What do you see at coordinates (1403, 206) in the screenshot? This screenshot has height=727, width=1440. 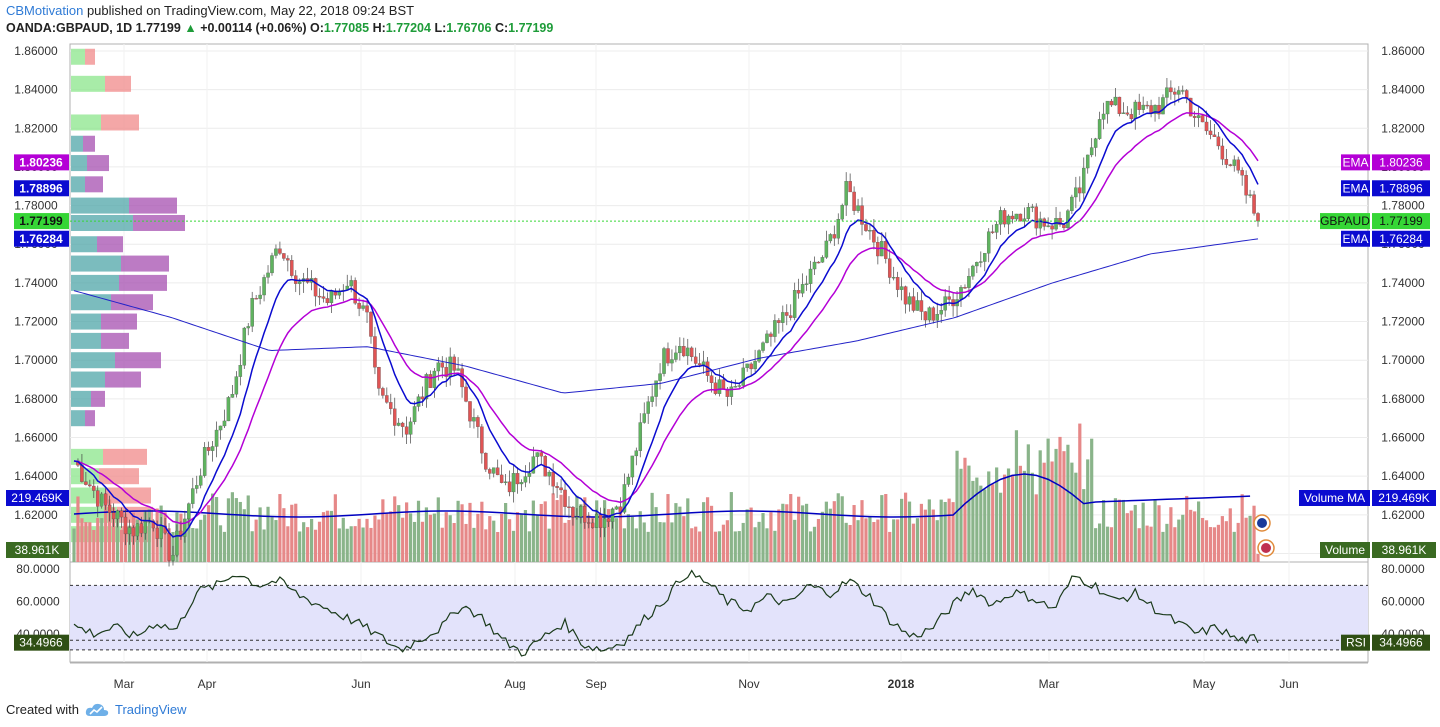 I see `price-tick-right: 1.78000` at bounding box center [1403, 206].